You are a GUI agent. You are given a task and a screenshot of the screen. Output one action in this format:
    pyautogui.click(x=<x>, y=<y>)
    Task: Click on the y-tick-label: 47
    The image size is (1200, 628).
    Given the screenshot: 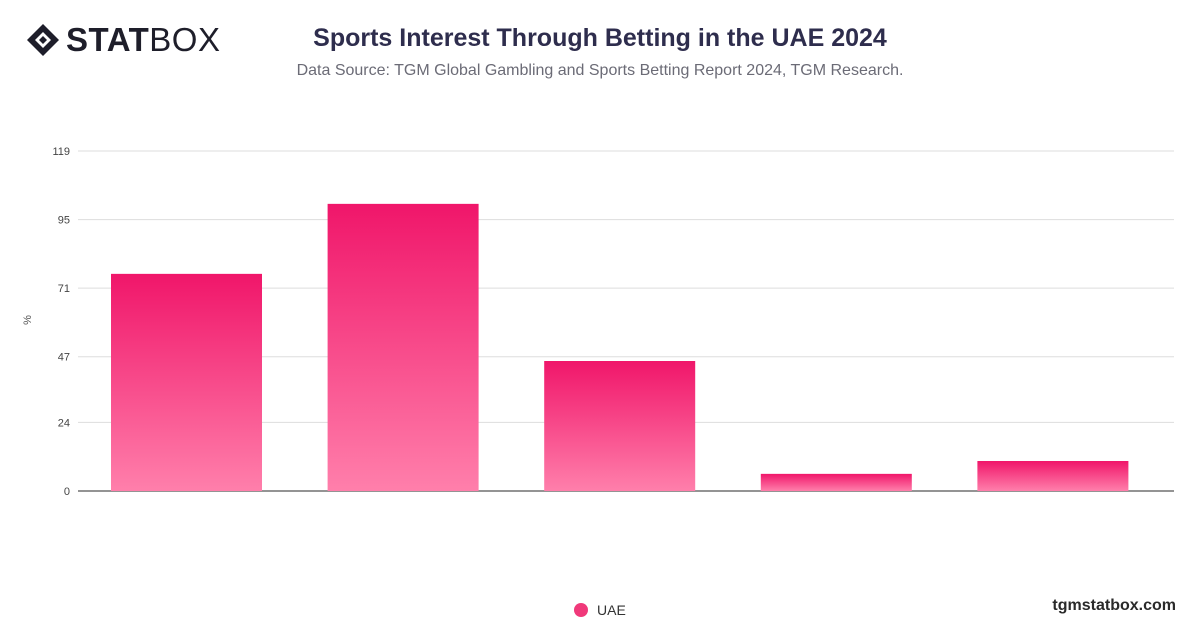 What is the action you would take?
    pyautogui.click(x=64, y=358)
    